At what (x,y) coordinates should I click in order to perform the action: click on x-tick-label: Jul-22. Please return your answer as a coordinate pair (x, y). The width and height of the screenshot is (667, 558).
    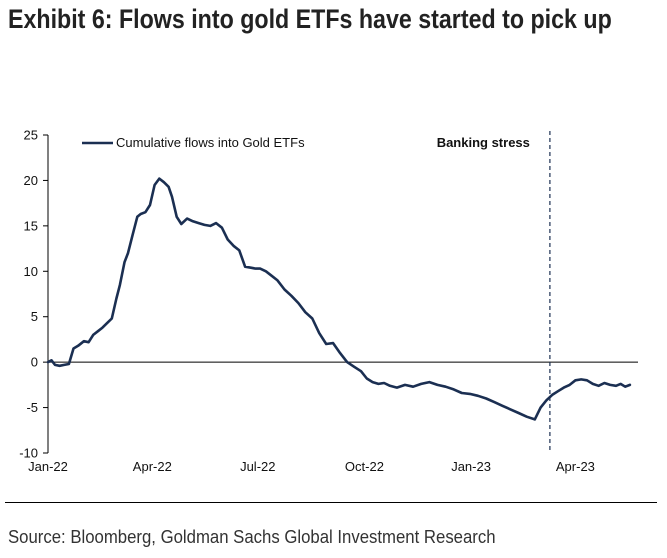
    Looking at the image, I should click on (257, 466).